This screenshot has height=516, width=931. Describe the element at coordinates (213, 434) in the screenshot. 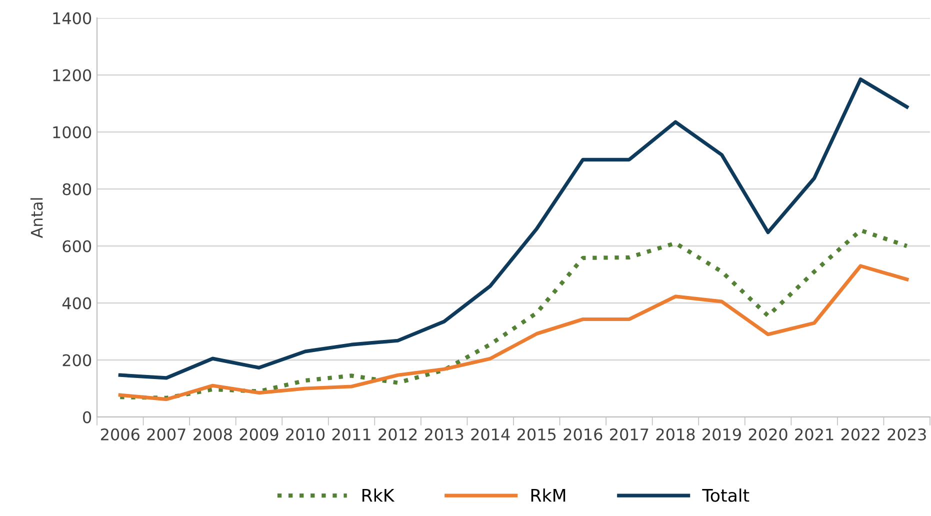

I see `x-tick-label: 2008` at that location.